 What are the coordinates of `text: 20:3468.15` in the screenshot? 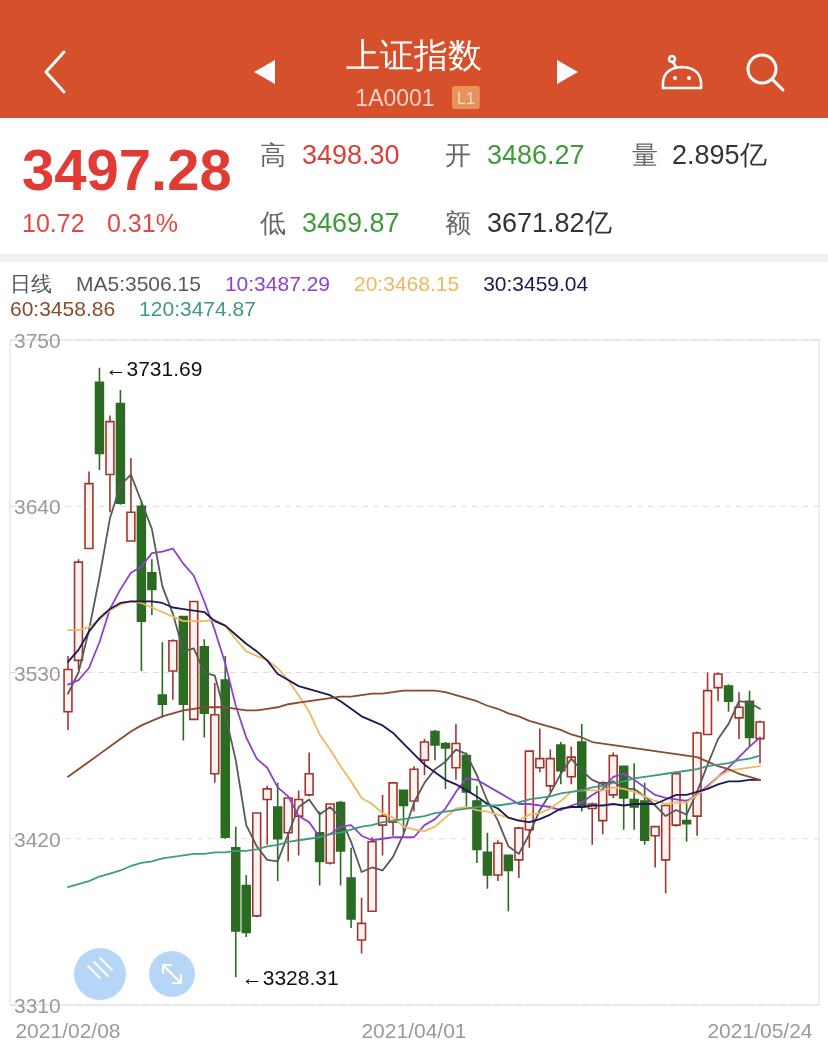 It's located at (407, 283).